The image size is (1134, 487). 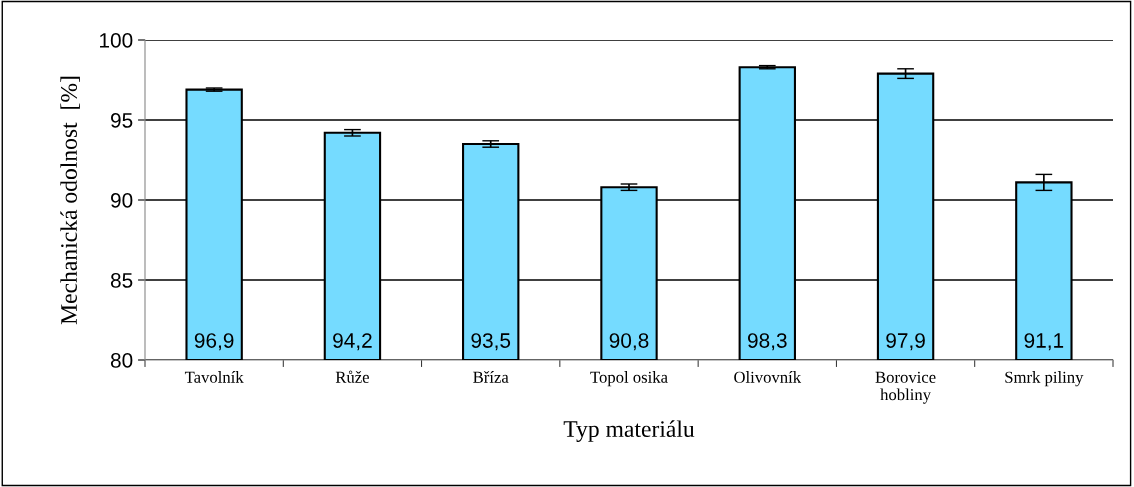 I want to click on x-tick-label: Tavolník, so click(x=214, y=377).